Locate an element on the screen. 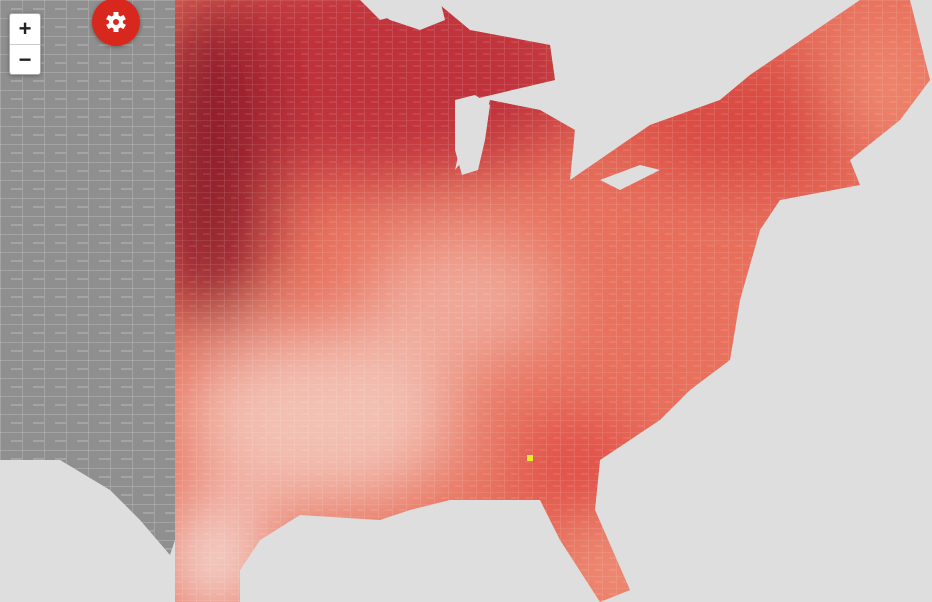 This screenshot has height=602, width=932. zoom-out-button: − is located at coordinates (25, 59).